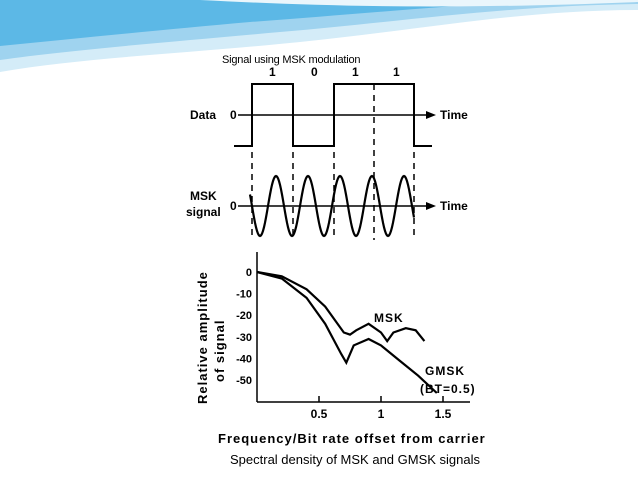 Image resolution: width=638 pixels, height=479 pixels. Describe the element at coordinates (203, 212) in the screenshot. I see `signal-label: signal` at that location.